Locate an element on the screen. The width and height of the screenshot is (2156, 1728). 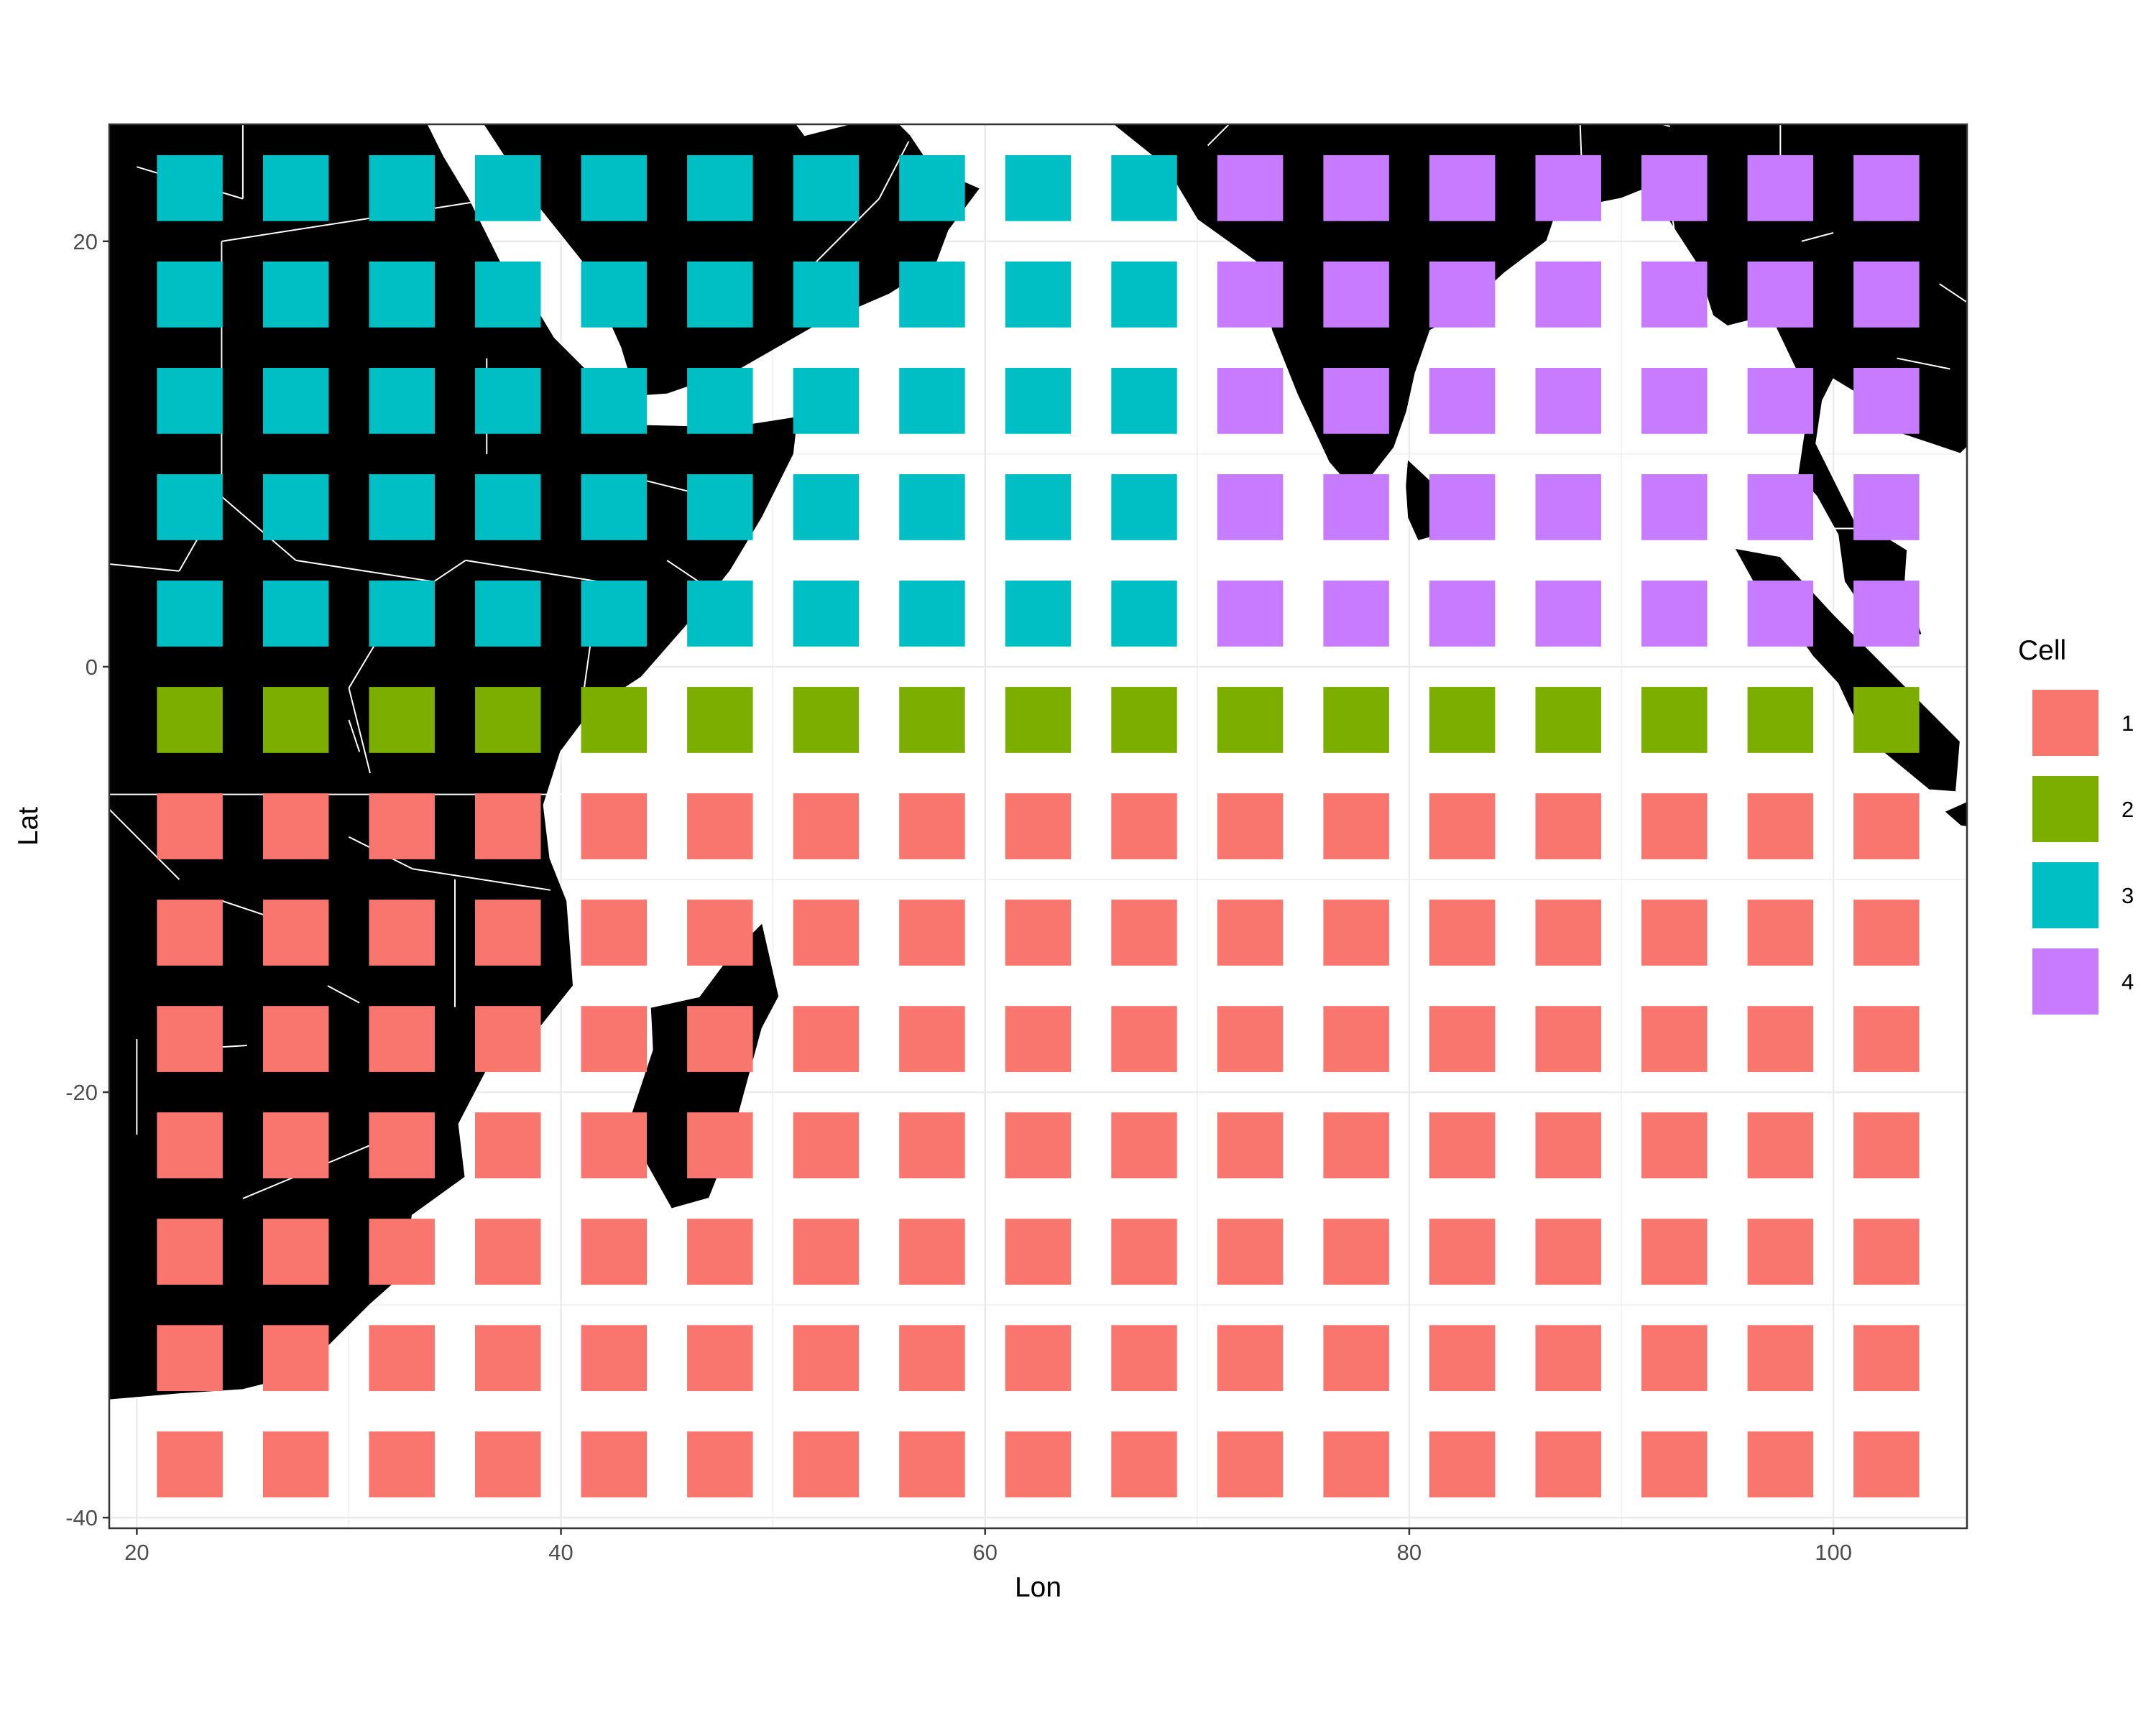
y-tick-label: -40 is located at coordinates (81, 1518).